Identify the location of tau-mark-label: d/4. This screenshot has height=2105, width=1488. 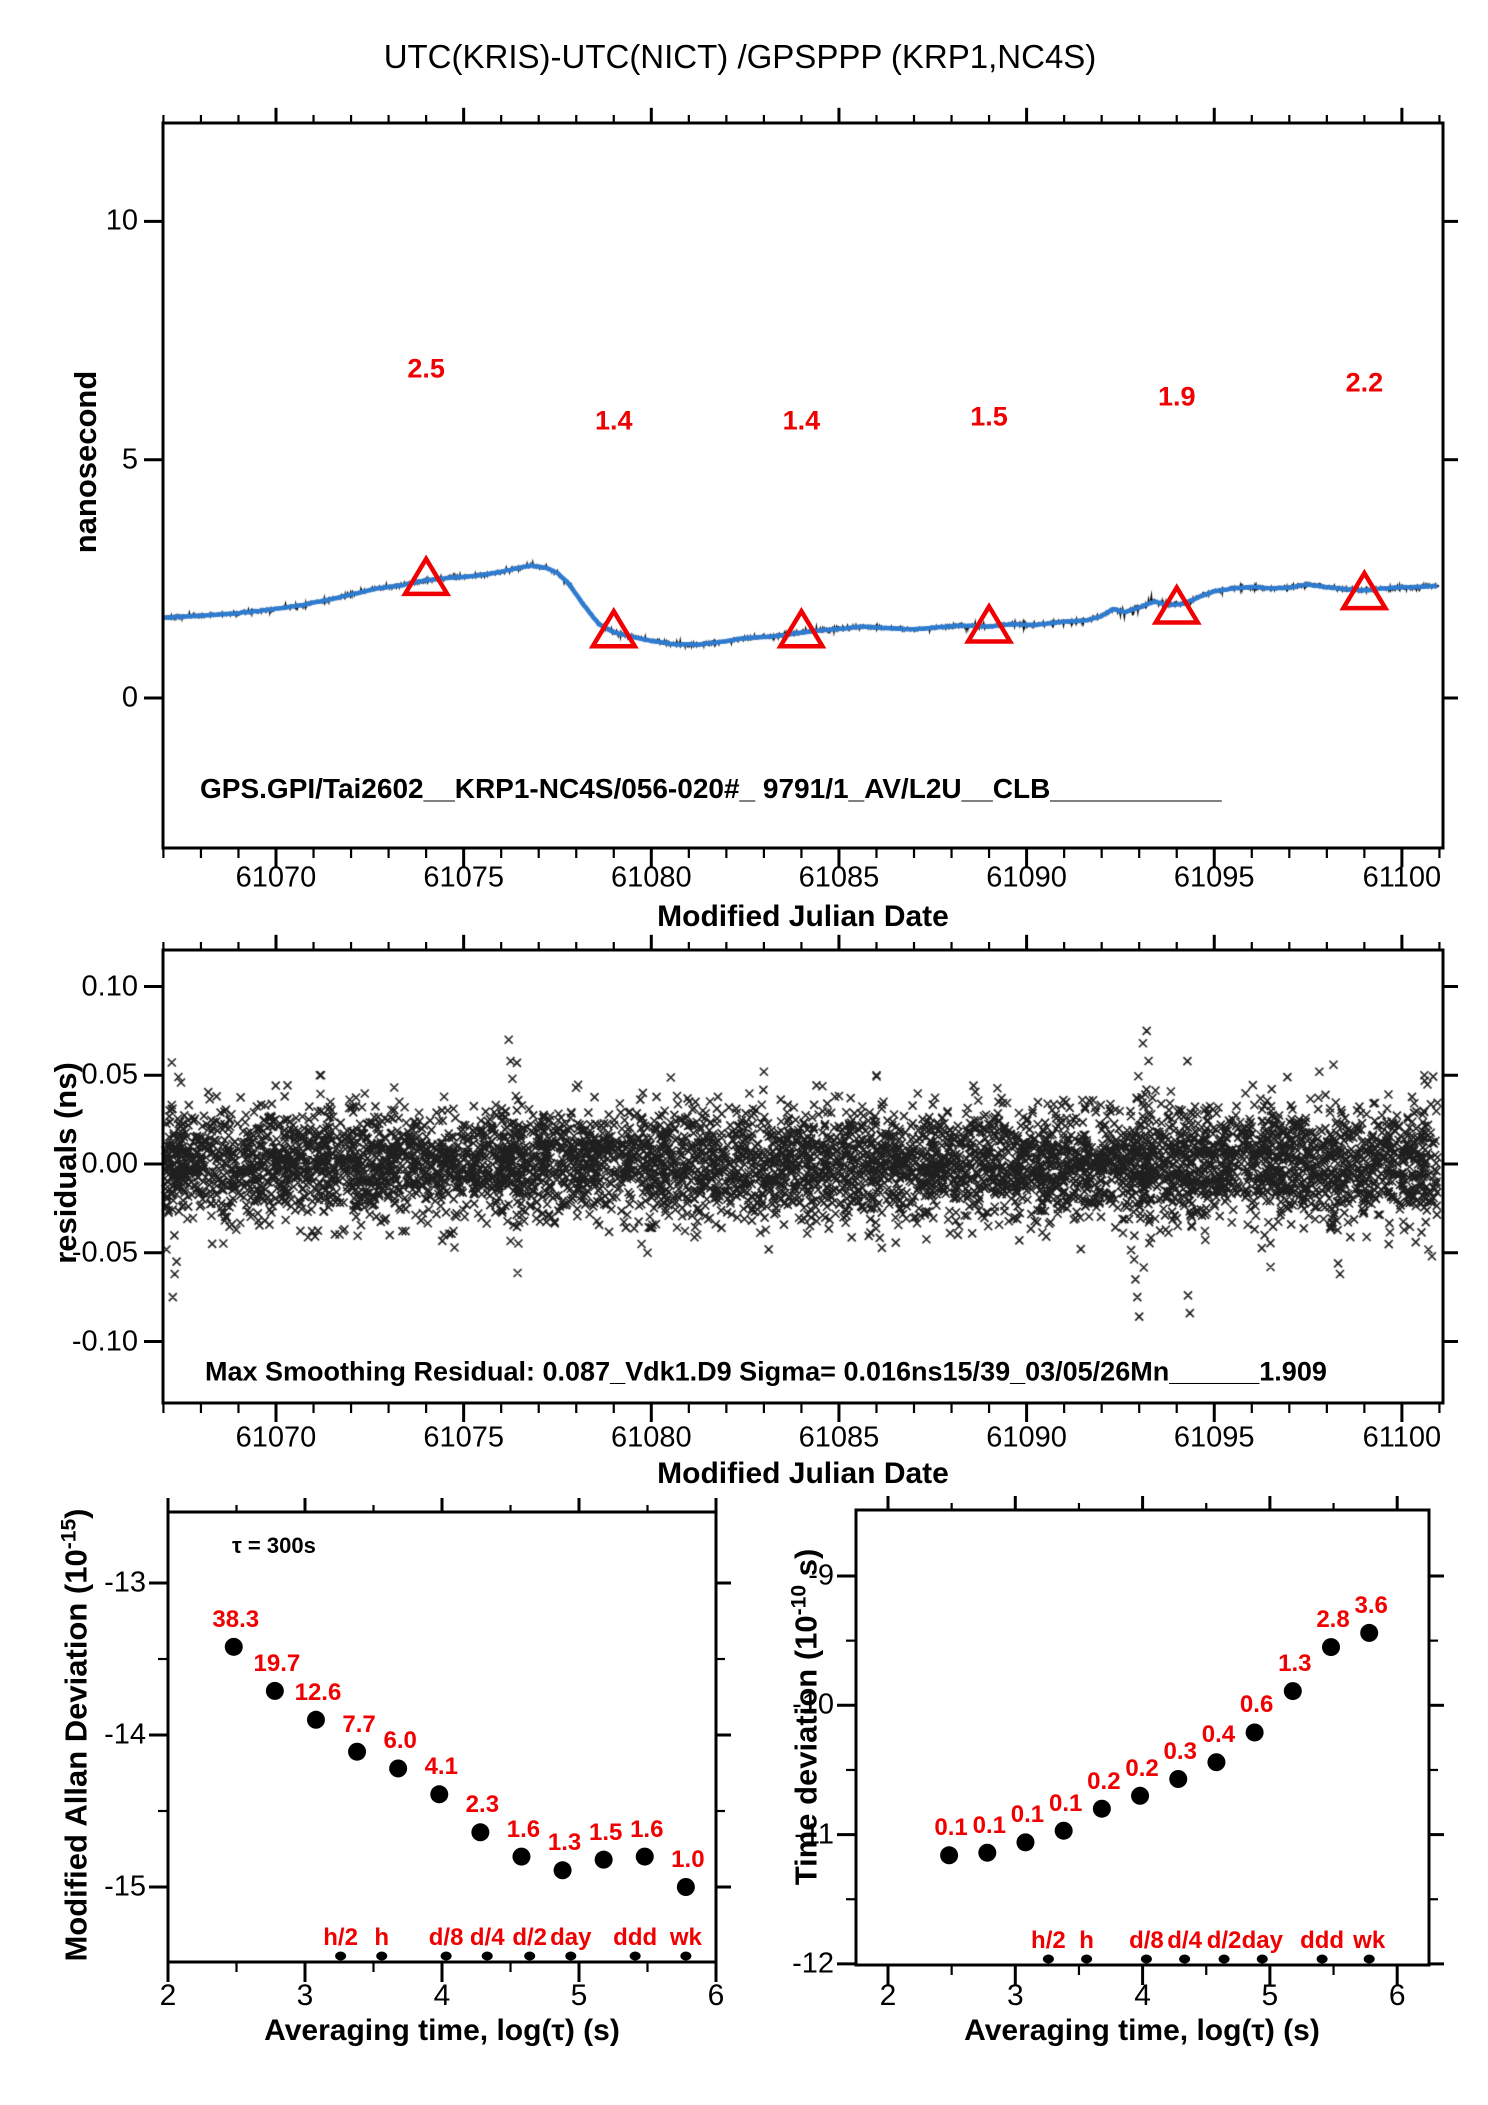
(1184, 1940).